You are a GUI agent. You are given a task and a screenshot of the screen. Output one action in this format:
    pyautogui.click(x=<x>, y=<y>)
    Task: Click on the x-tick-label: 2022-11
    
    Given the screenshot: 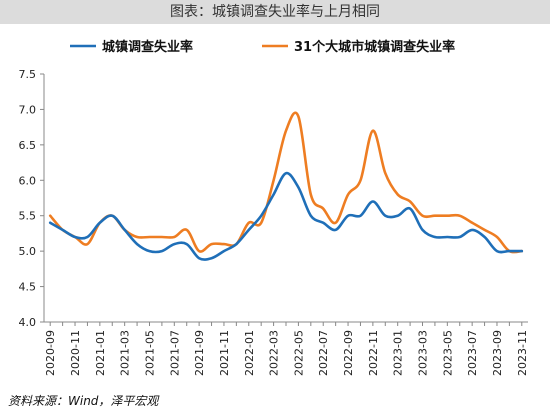 What is the action you would take?
    pyautogui.click(x=373, y=353)
    